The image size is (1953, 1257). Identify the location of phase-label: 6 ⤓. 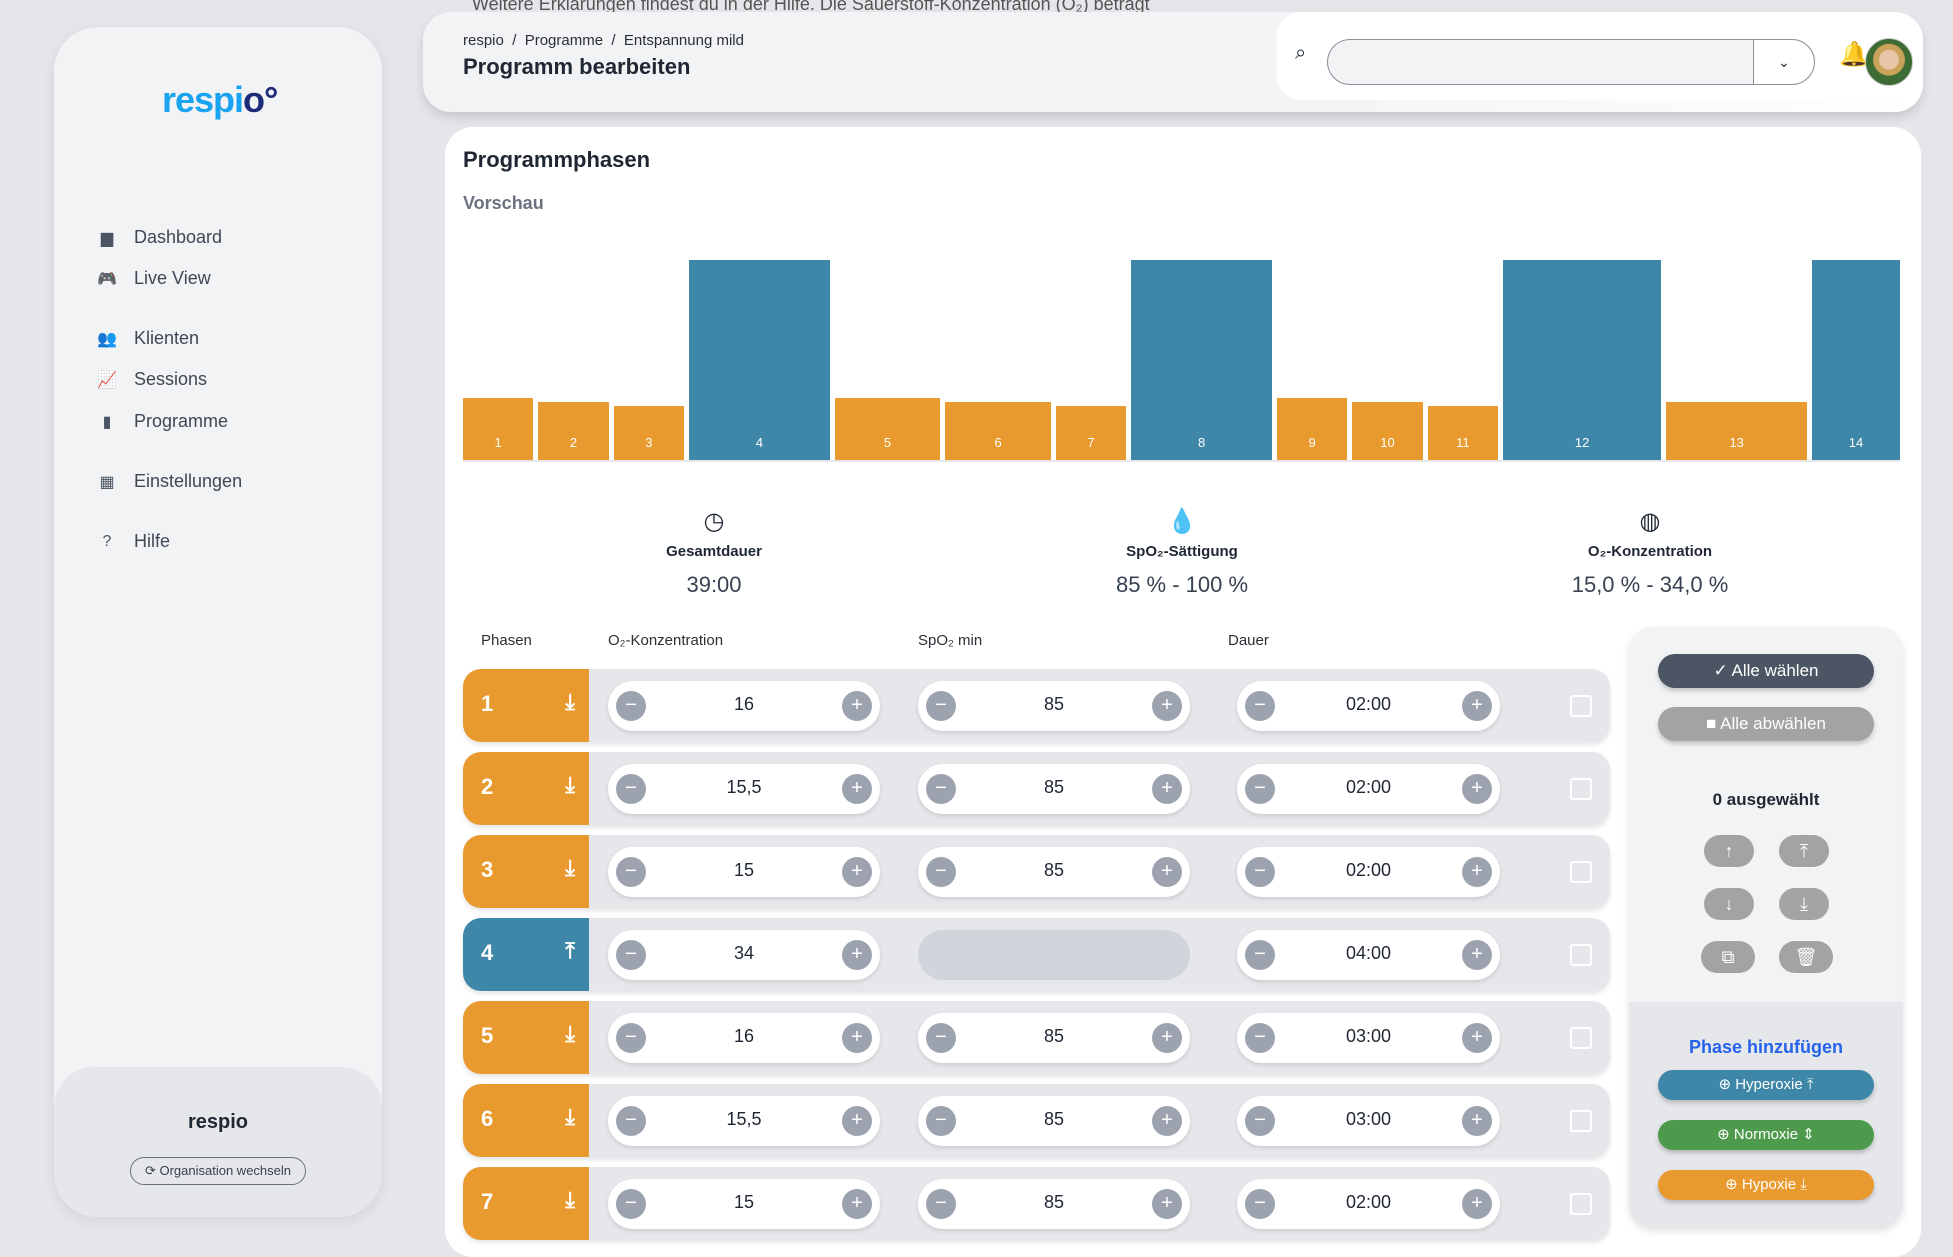
(526, 1120).